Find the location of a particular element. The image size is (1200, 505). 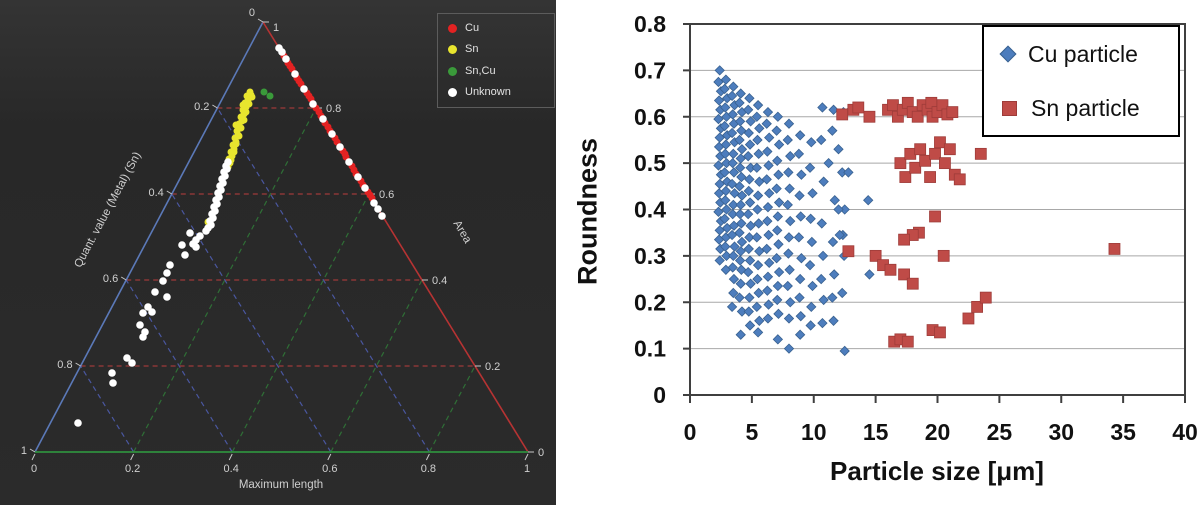

legend-item-sn-particle: Sn particle is located at coordinates (1090, 108).